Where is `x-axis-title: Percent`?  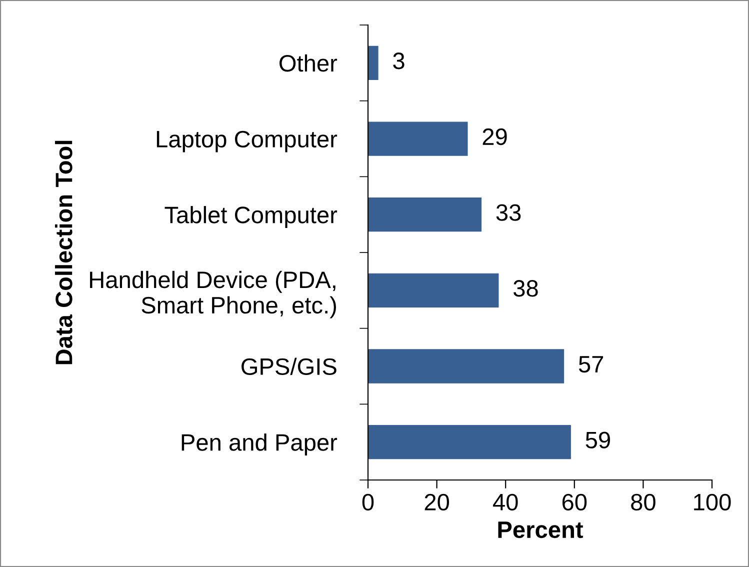 x-axis-title: Percent is located at coordinates (541, 530).